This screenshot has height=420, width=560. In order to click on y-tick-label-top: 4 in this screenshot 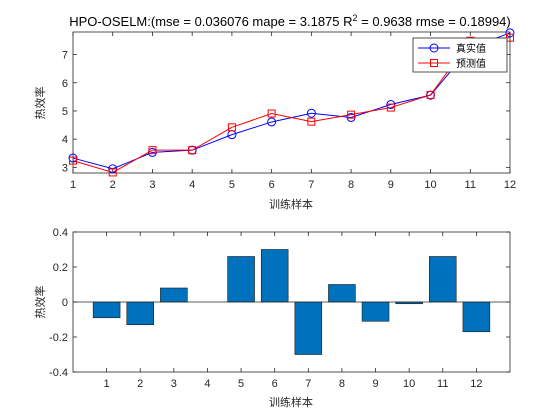, I will do `click(65, 140)`.